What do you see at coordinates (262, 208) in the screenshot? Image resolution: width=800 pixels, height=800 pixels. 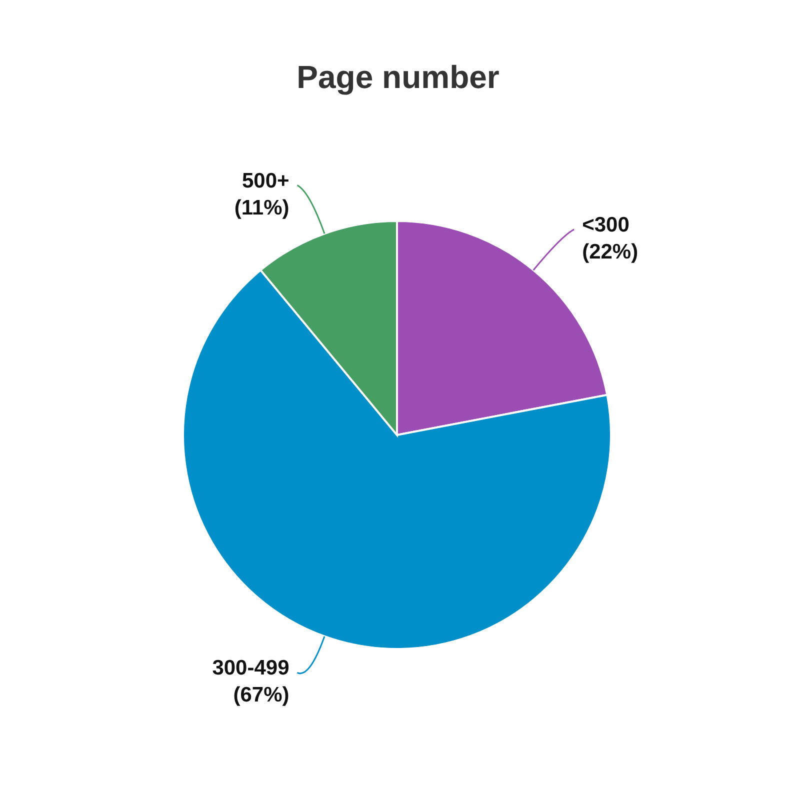 I see `data-label: (11%)` at bounding box center [262, 208].